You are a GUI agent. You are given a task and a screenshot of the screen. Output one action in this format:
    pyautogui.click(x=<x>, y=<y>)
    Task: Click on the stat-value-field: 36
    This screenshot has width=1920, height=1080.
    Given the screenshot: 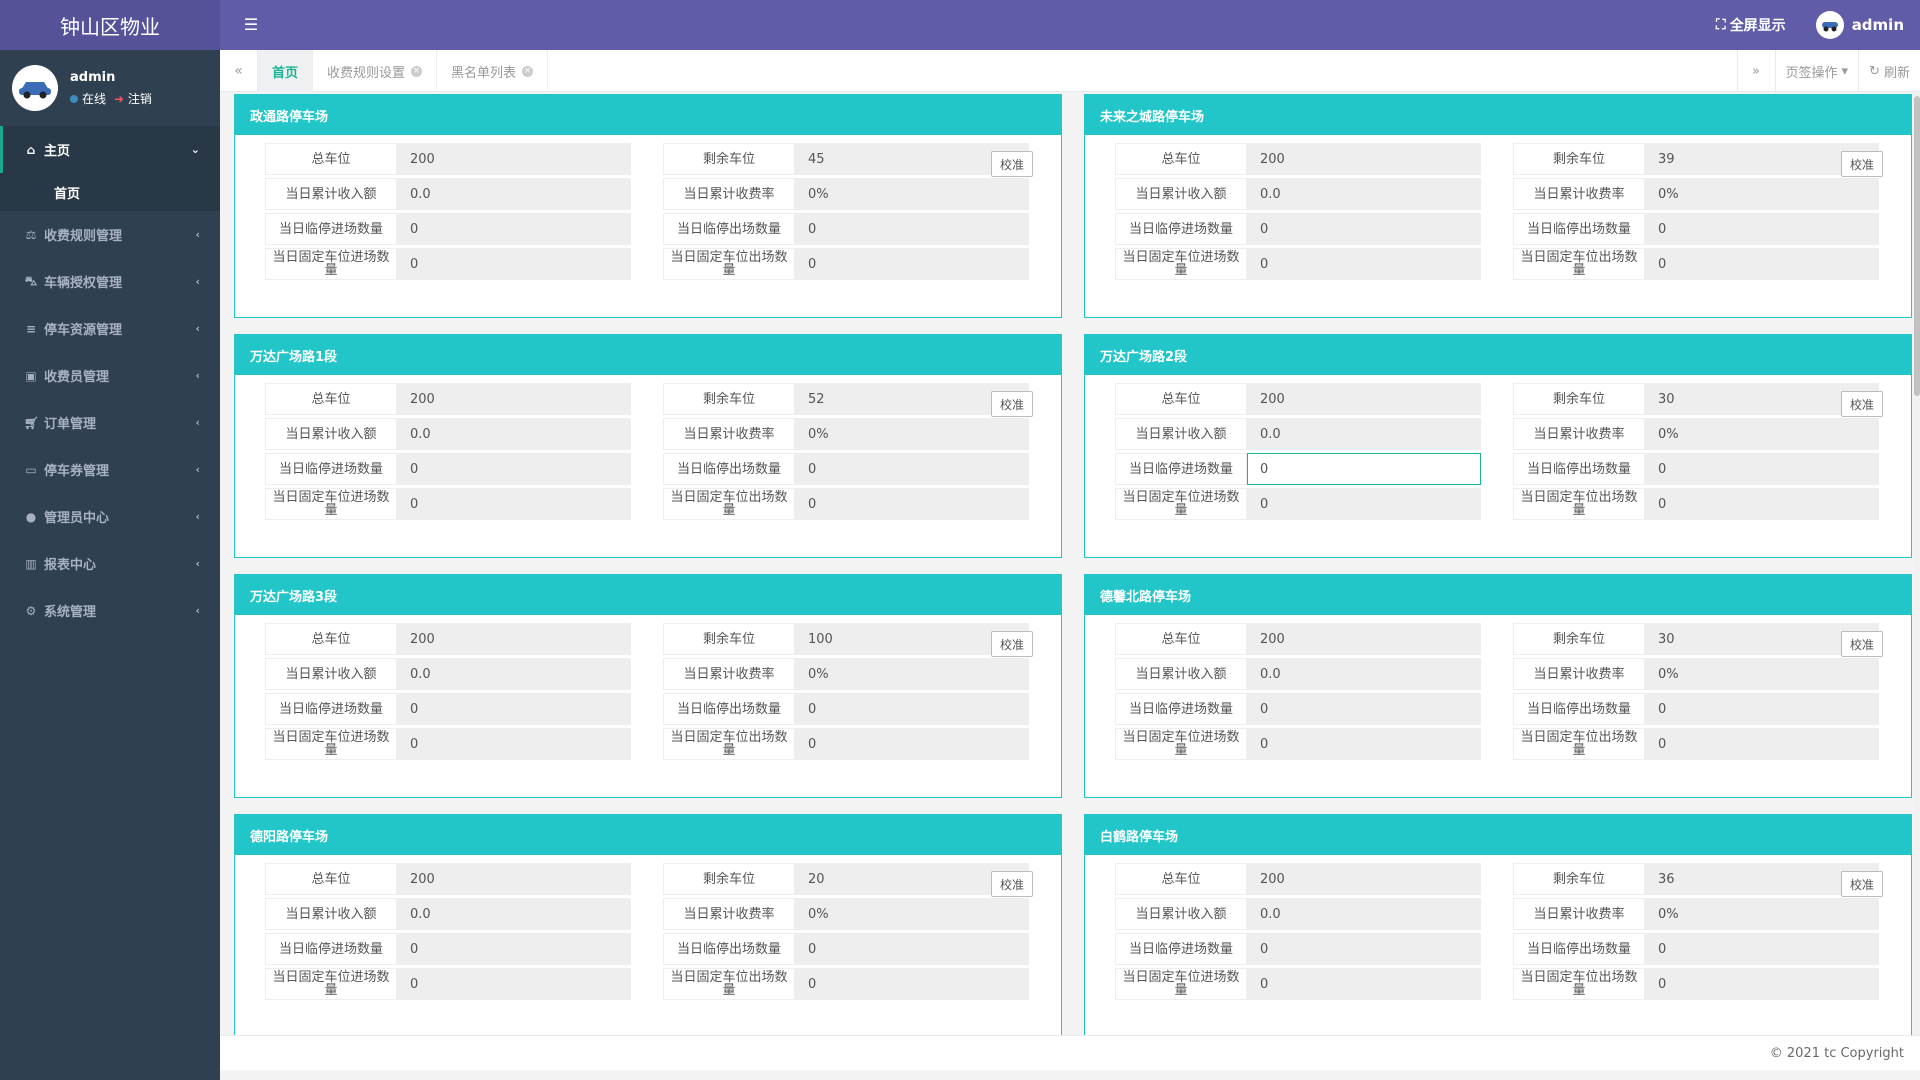 What is the action you would take?
    pyautogui.click(x=1762, y=879)
    